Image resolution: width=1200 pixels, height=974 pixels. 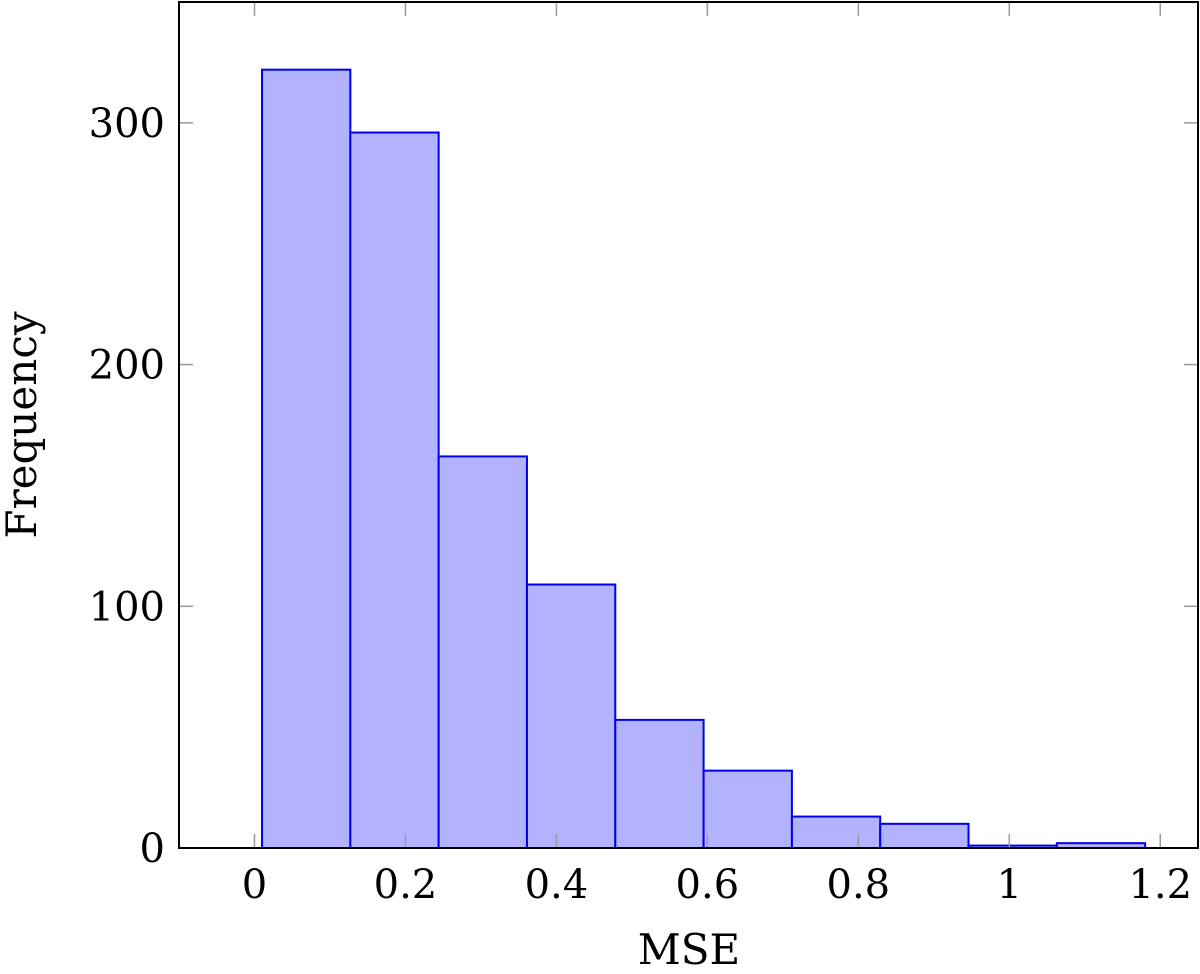 What do you see at coordinates (127, 366) in the screenshot?
I see `y-tick-label: 200` at bounding box center [127, 366].